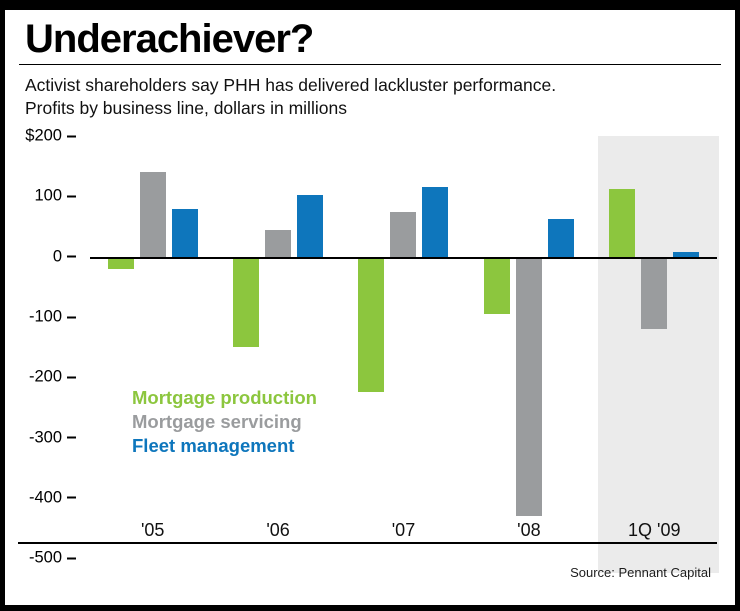 The height and width of the screenshot is (611, 740). I want to click on y-axis-tick-200: $200, so click(45, 136).